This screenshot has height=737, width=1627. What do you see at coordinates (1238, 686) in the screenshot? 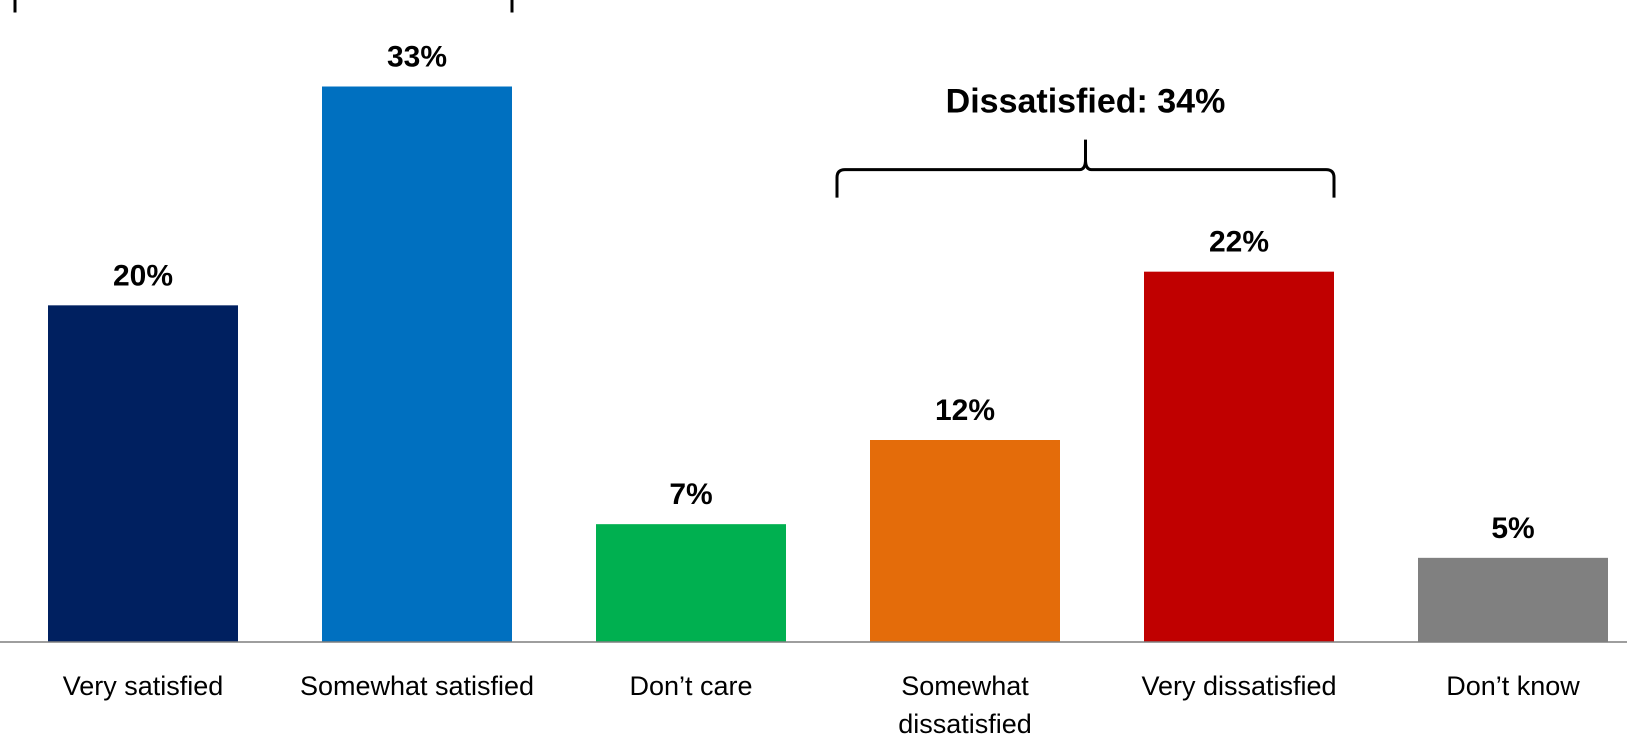
I see `category-label-5: Very dissatisfied` at bounding box center [1238, 686].